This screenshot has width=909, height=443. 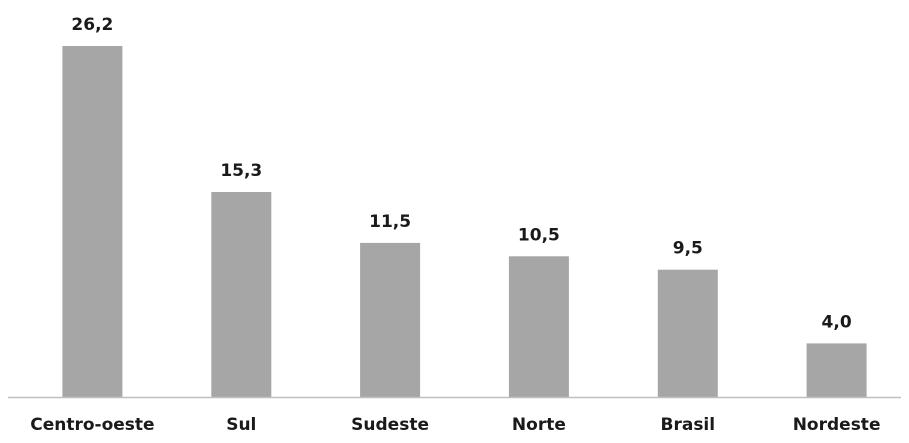 What do you see at coordinates (687, 333) in the screenshot?
I see `bar-brasil` at bounding box center [687, 333].